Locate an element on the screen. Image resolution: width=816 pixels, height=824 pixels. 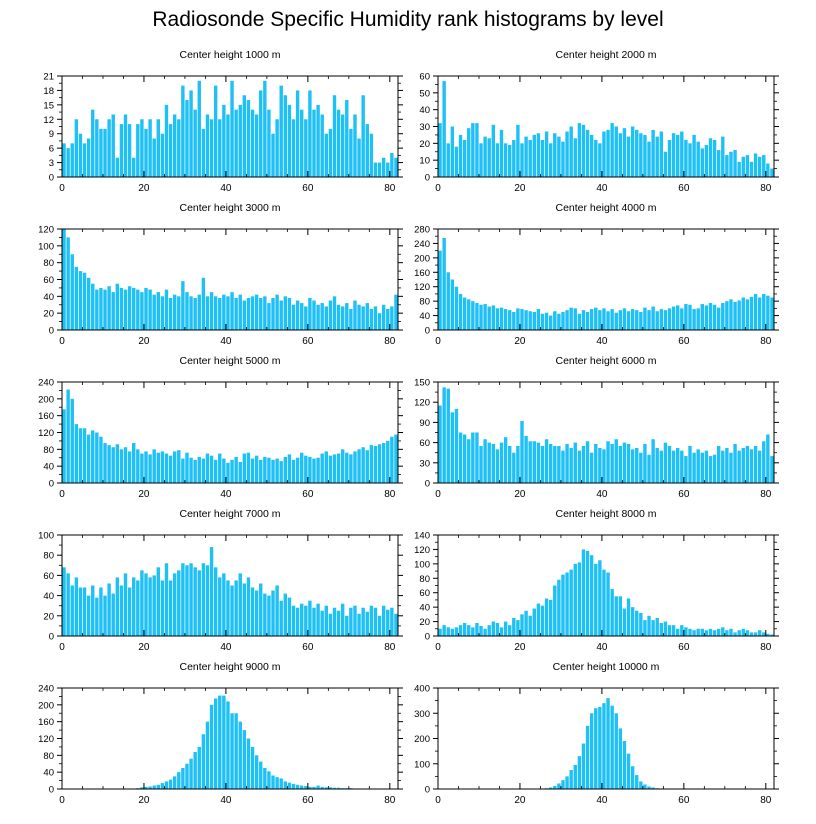
y-tick-label: 40 is located at coordinates (48, 467).